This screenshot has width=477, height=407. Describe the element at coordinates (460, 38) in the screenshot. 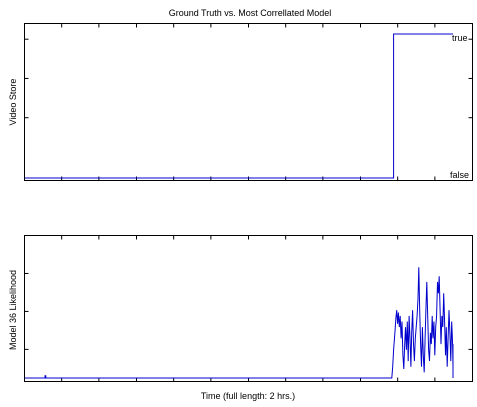

I see `top-annotation-true: true` at that location.